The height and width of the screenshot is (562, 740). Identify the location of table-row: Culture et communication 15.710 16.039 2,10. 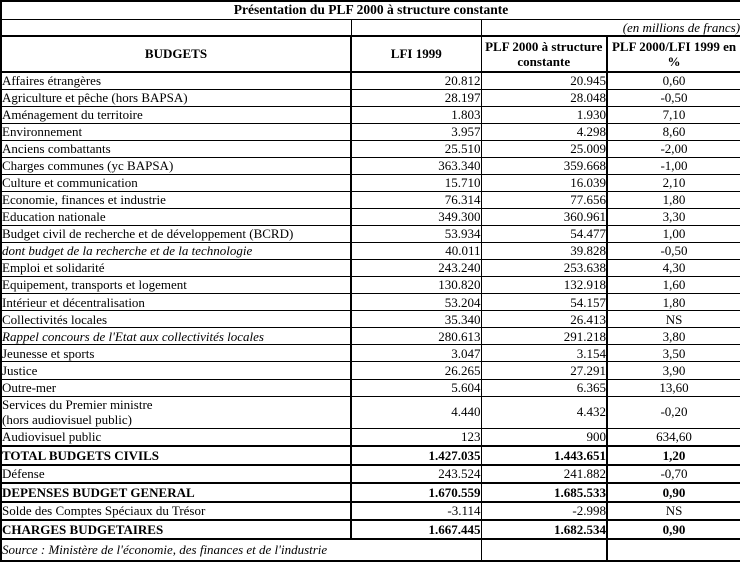
(370, 183).